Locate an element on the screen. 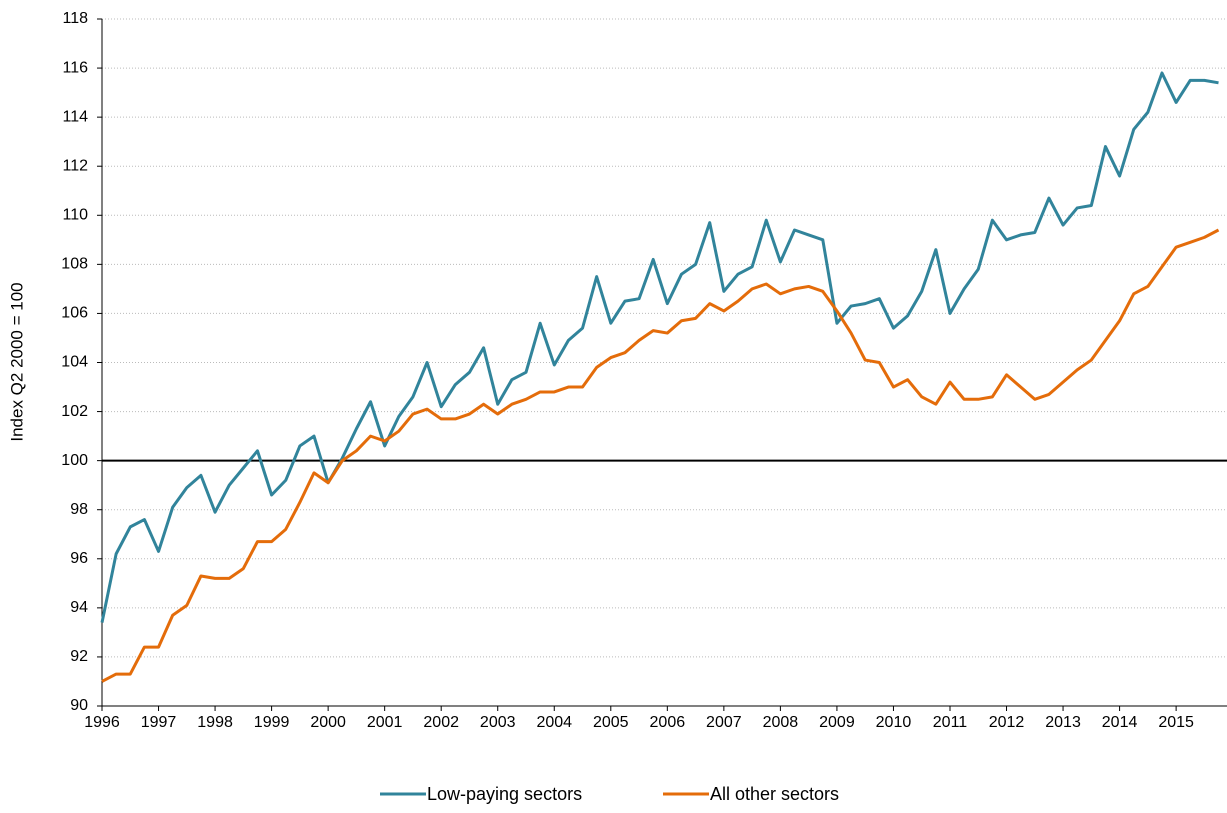 The height and width of the screenshot is (813, 1227). x-tick-label: 1999 is located at coordinates (272, 722).